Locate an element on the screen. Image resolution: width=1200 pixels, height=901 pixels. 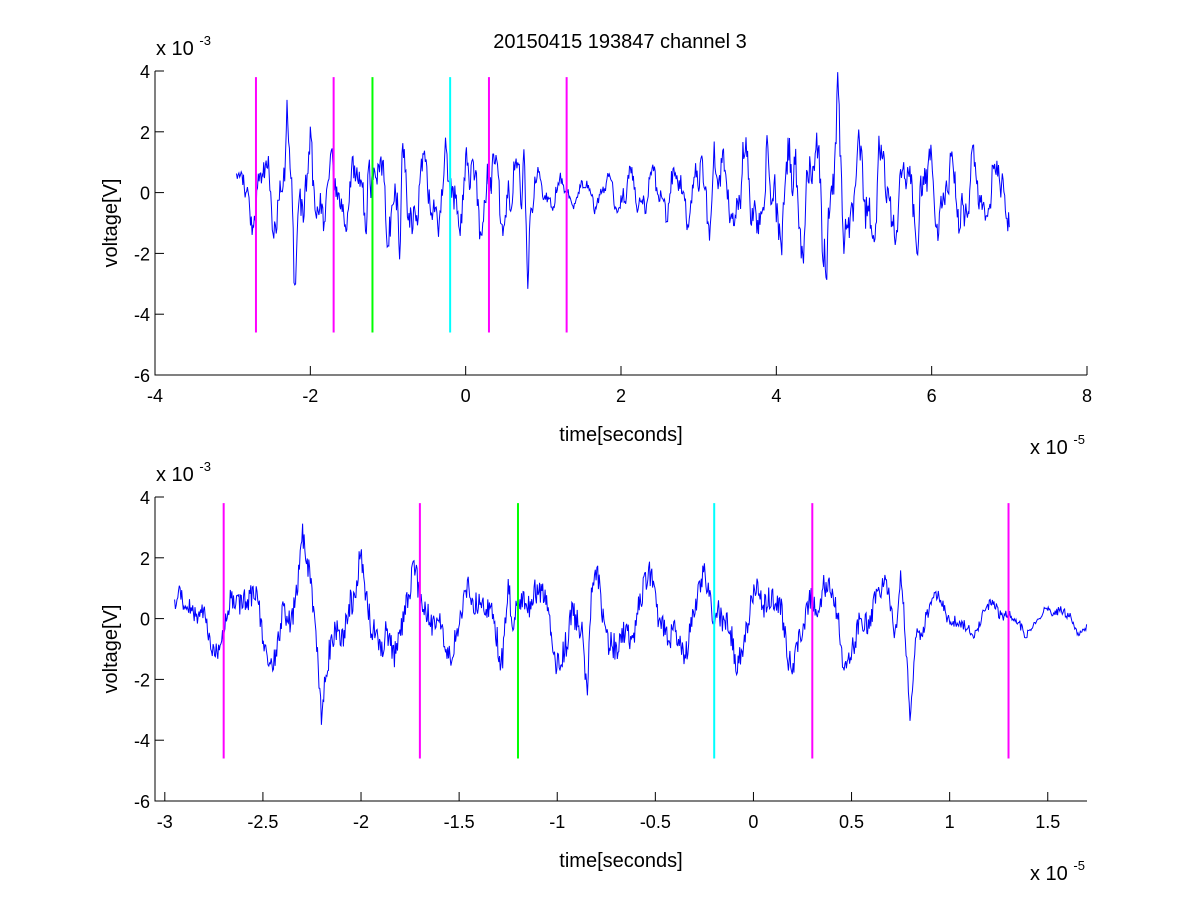
bottom-xtick-layer: -3 -2.5 -2 -1.5 -1 -0.5 0 0.5 1 1.5 is located at coordinates (608, 812).